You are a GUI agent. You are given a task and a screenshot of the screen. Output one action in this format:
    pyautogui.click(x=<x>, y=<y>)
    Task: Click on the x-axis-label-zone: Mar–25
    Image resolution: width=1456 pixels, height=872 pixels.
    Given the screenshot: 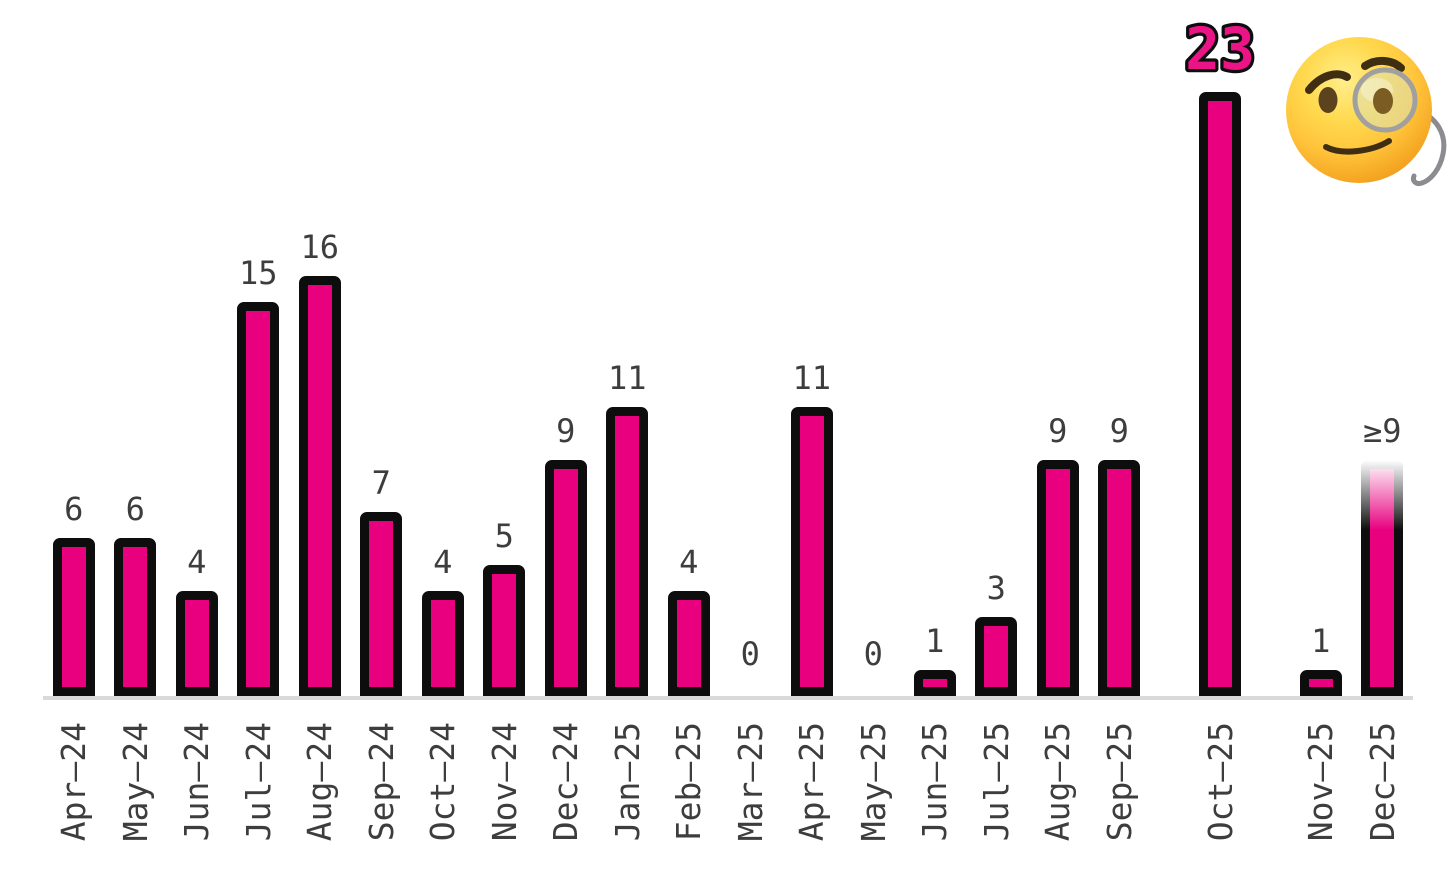 What is the action you would take?
    pyautogui.click(x=750, y=784)
    